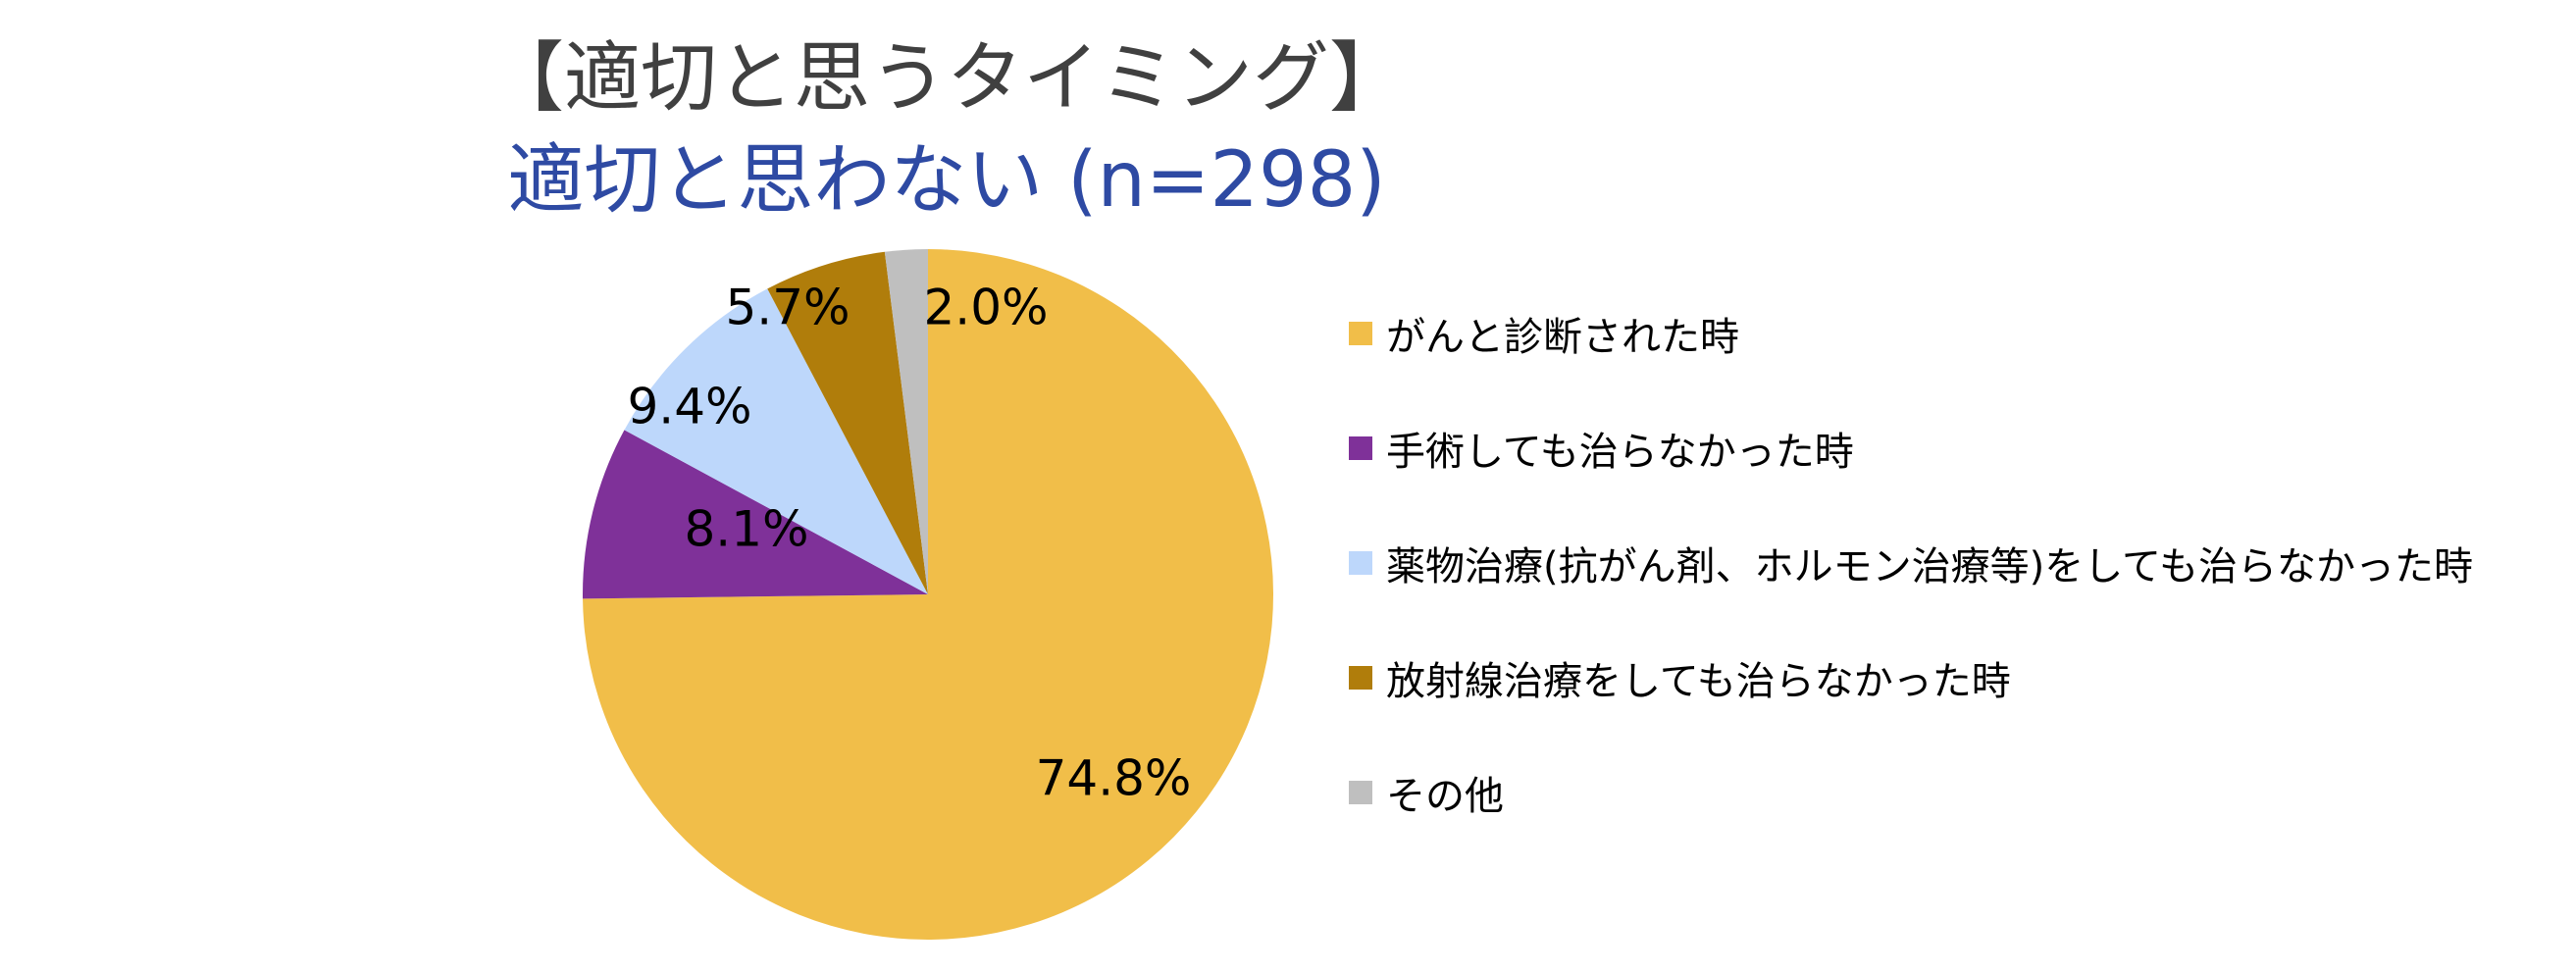 The height and width of the screenshot is (973, 2576). What do you see at coordinates (1911, 452) in the screenshot?
I see `legend-item-surgery: 手術しても治らなかった時` at bounding box center [1911, 452].